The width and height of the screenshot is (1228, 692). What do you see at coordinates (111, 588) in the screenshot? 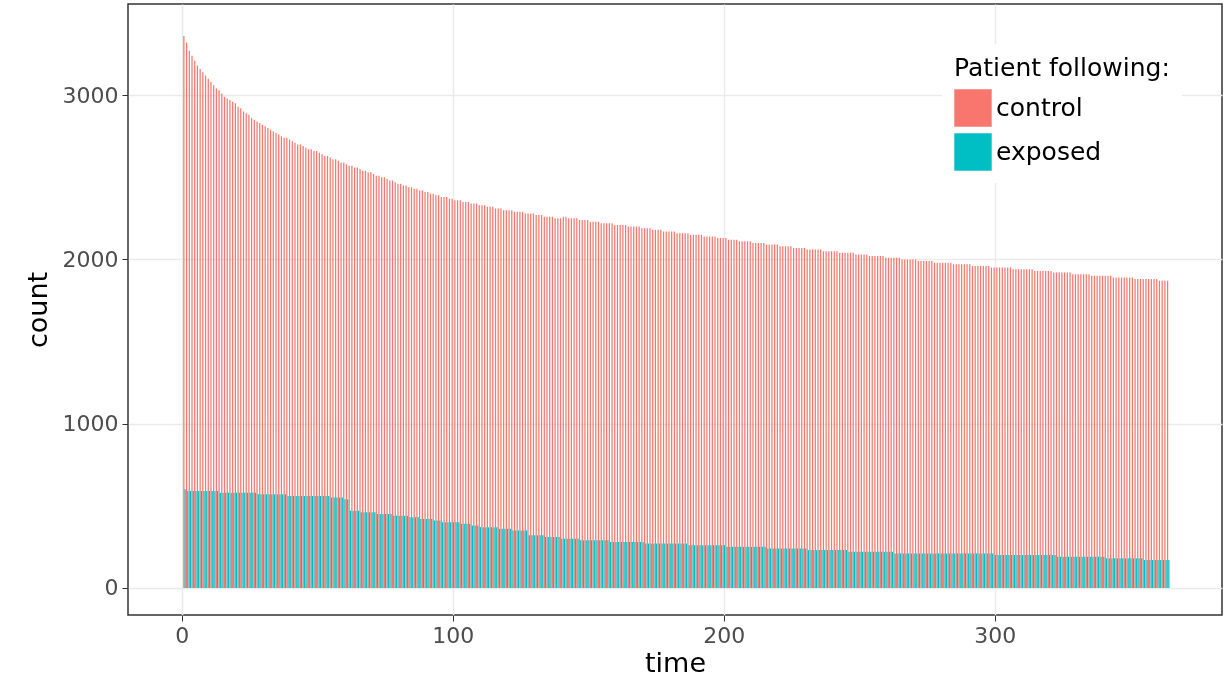
I see `y-tick-label: 0` at bounding box center [111, 588].